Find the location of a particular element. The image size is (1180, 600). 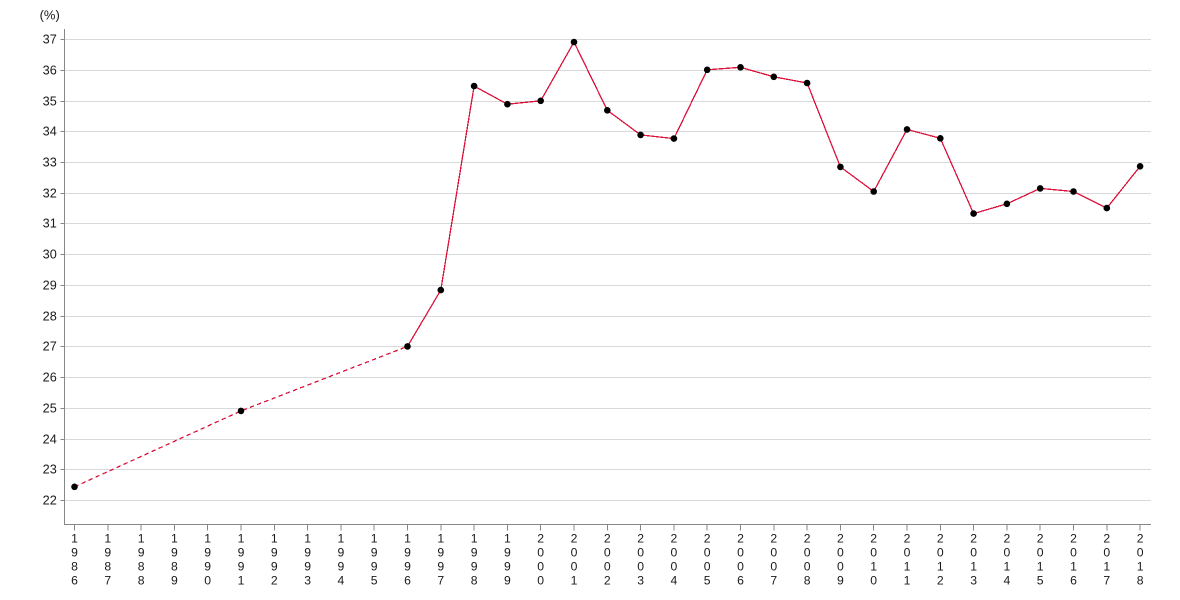

svg-text: 23 is located at coordinates (50, 470).